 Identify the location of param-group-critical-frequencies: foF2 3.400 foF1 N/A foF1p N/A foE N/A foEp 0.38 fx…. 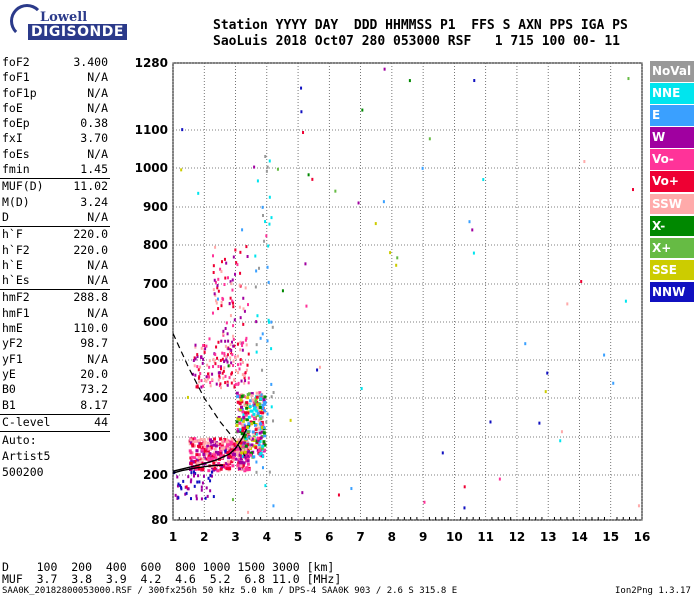
(55, 116).